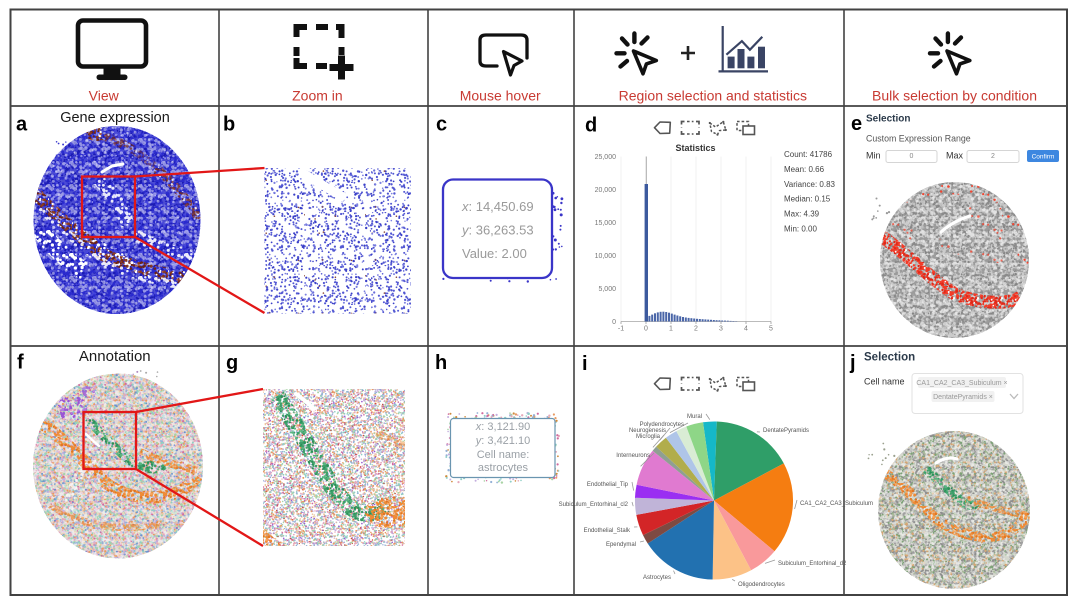  What do you see at coordinates (502, 441) in the screenshot?
I see `svg-text: y: 3,421.10` at bounding box center [502, 441].